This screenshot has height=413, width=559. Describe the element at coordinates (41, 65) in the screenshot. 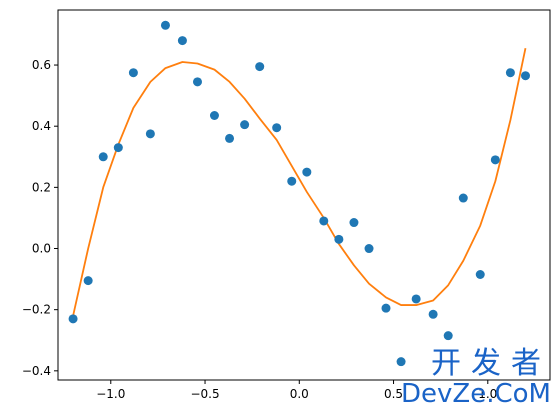

I see `y-tick-label: 0.6` at that location.